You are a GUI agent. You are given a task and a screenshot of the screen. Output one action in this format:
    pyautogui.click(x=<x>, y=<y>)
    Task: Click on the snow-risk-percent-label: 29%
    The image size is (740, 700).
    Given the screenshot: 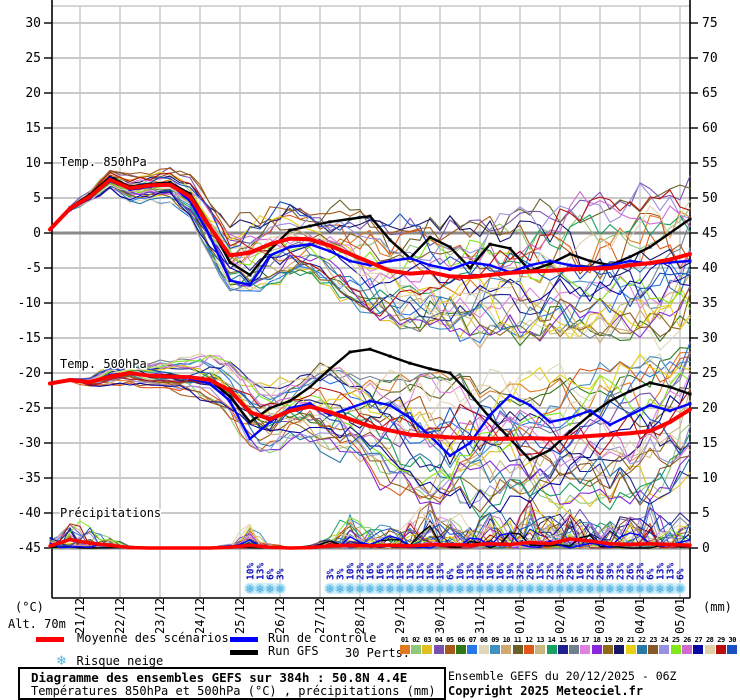 What is the action you would take?
    pyautogui.click(x=571, y=571)
    